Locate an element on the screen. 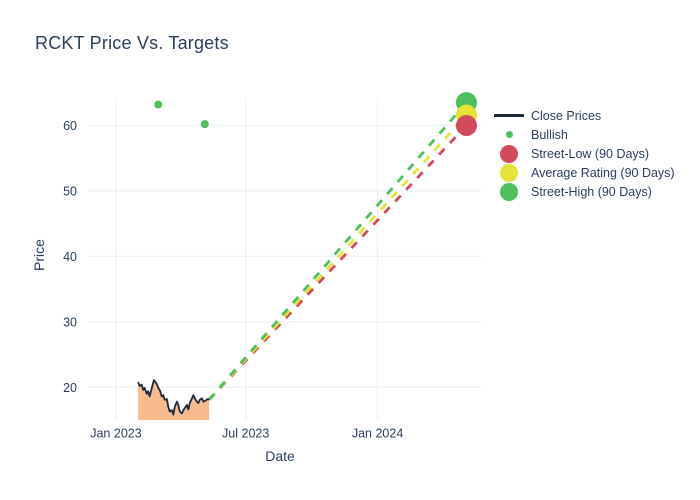 The width and height of the screenshot is (700, 500). legend-item-street-high: Street-High (90 Days) is located at coordinates (583, 191).